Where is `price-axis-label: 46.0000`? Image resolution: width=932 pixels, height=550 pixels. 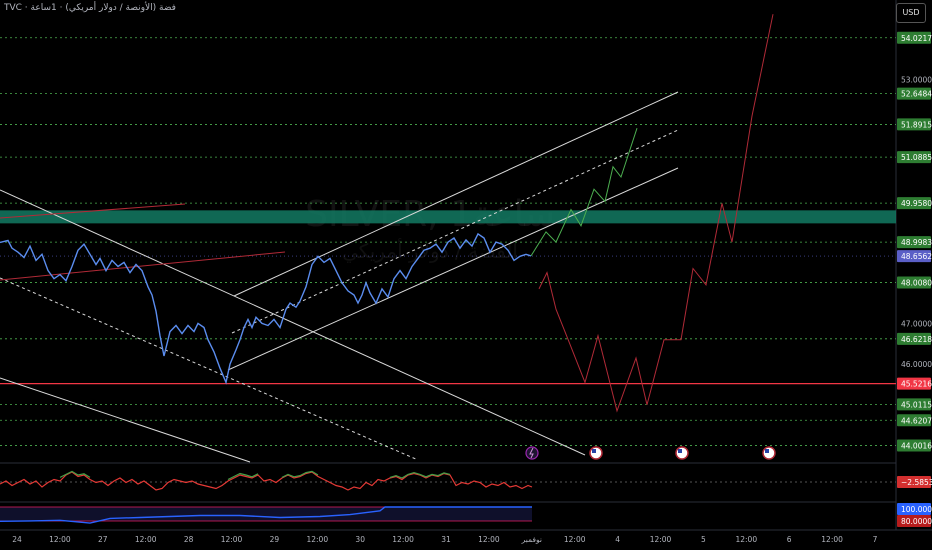
price-axis-label: 46.0000 is located at coordinates (916, 364).